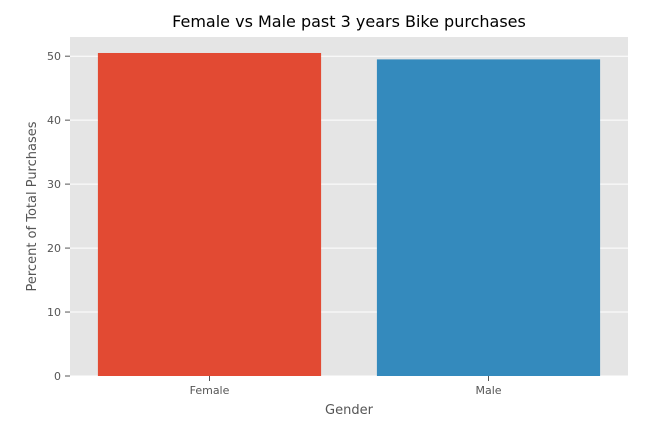  I want to click on y-tick-label: 50, so click(54, 56).